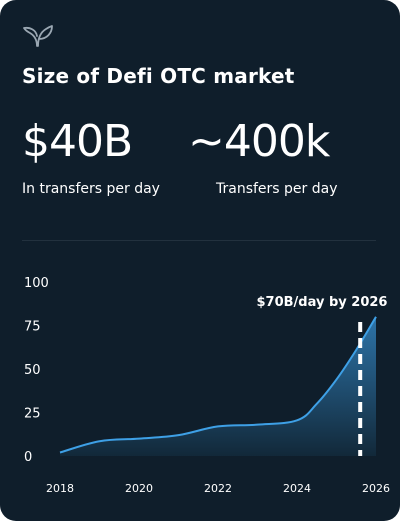  I want to click on x-tick-label: 2024, so click(297, 488).